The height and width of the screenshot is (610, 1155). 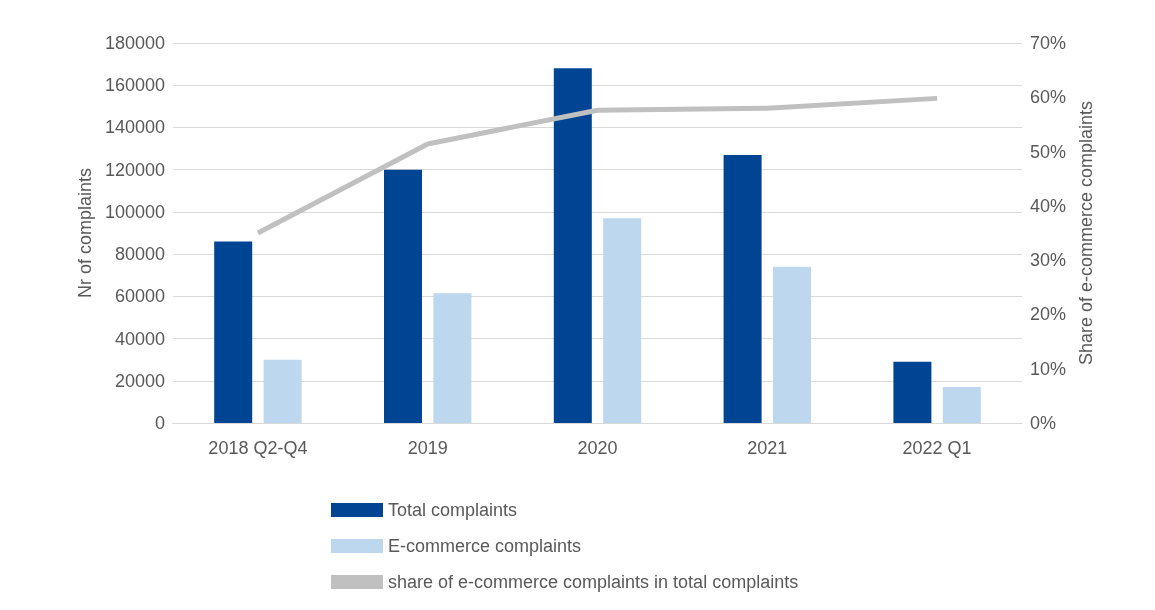 What do you see at coordinates (427, 448) in the screenshot?
I see `x-tick-label: 2019` at bounding box center [427, 448].